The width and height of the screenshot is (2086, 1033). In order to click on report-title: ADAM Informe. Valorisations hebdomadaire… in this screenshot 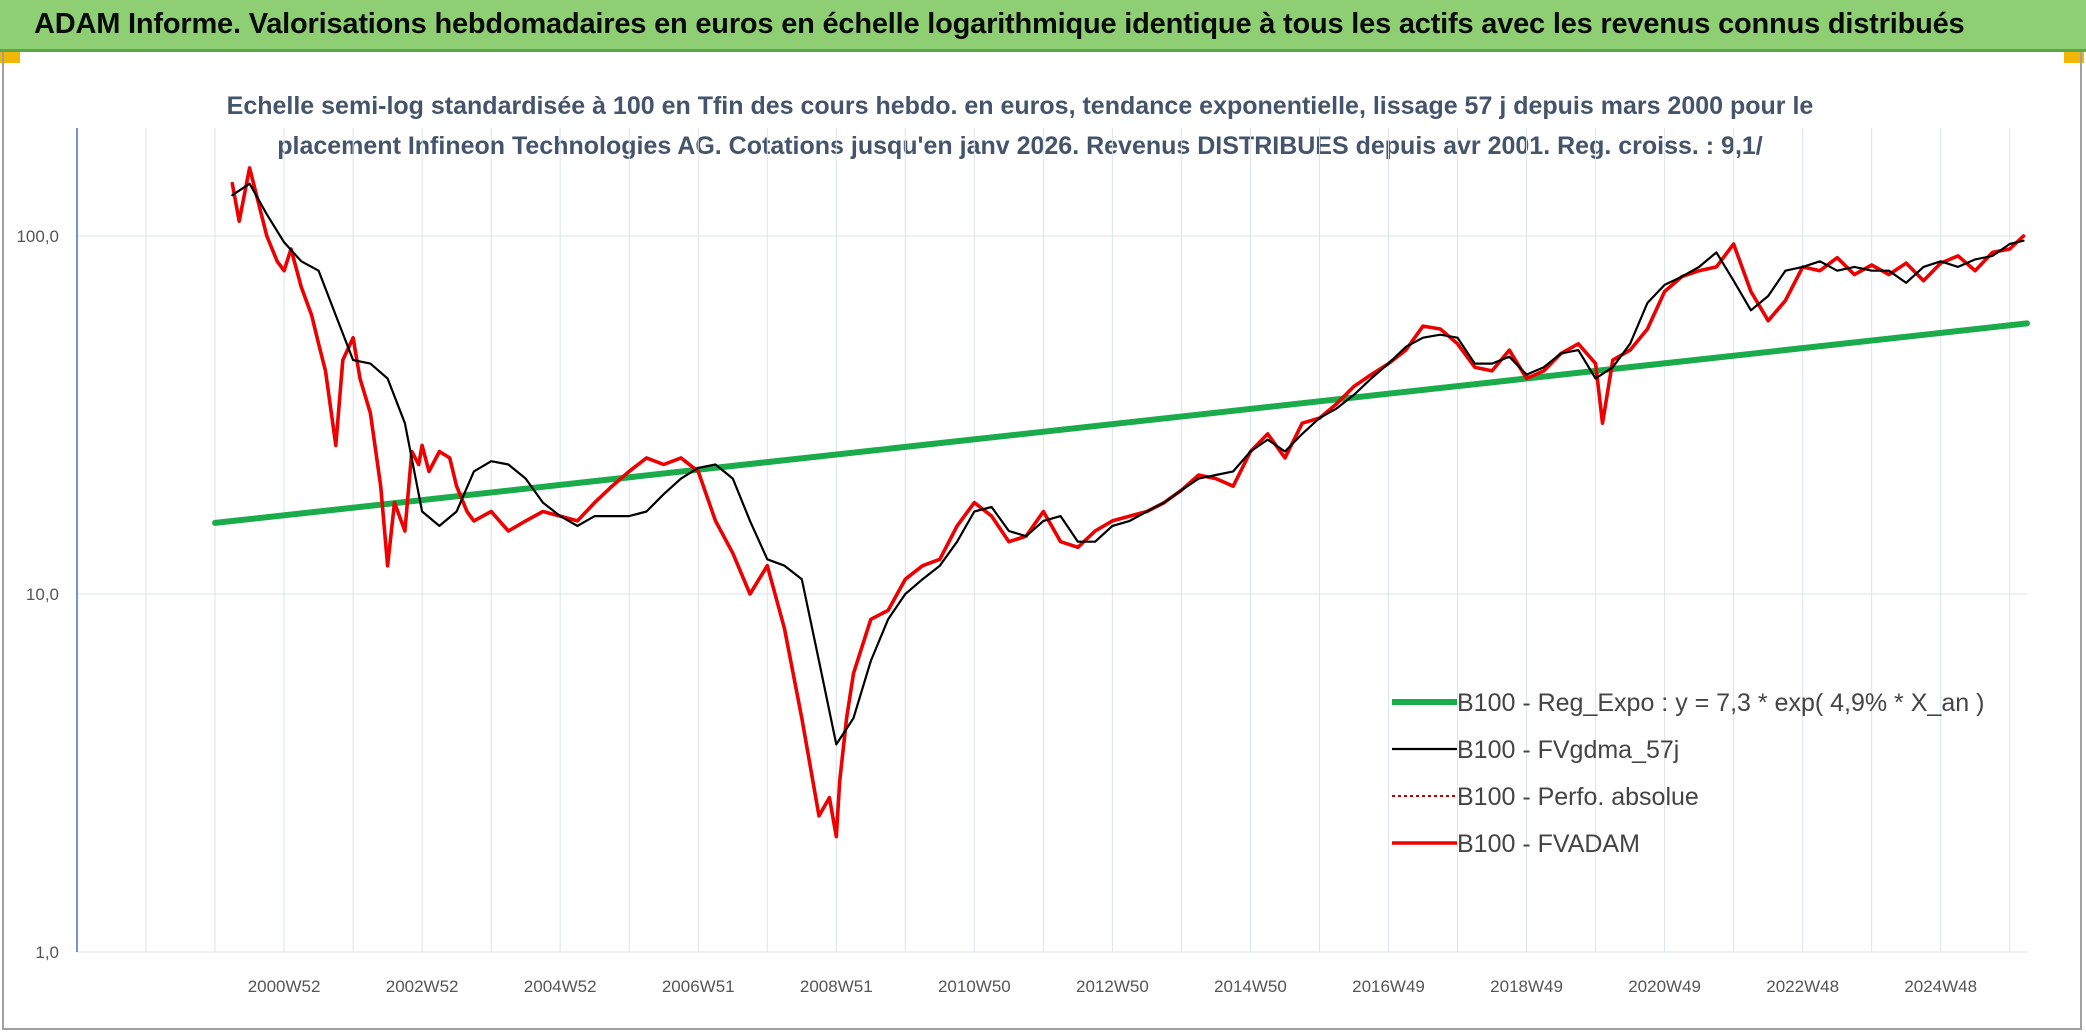, I will do `click(999, 24)`.